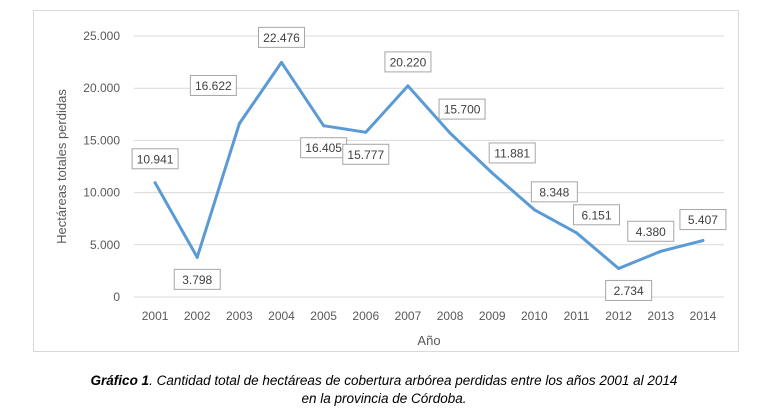  Describe the element at coordinates (365, 316) in the screenshot. I see `x-tick-label: 2006` at that location.